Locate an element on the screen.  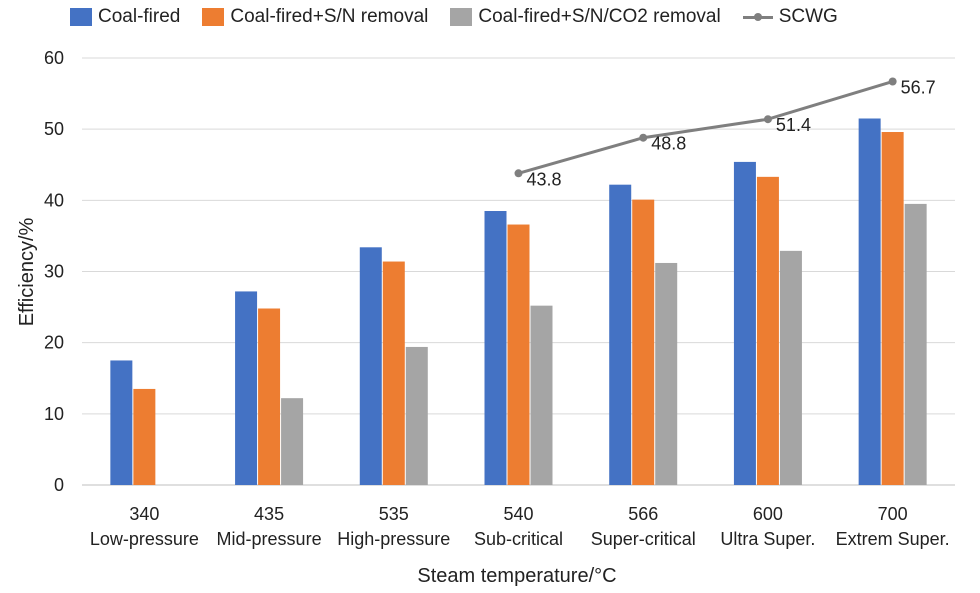
legend-item-sn-removal: Coal-fired+S/N removal is located at coordinates (315, 17).